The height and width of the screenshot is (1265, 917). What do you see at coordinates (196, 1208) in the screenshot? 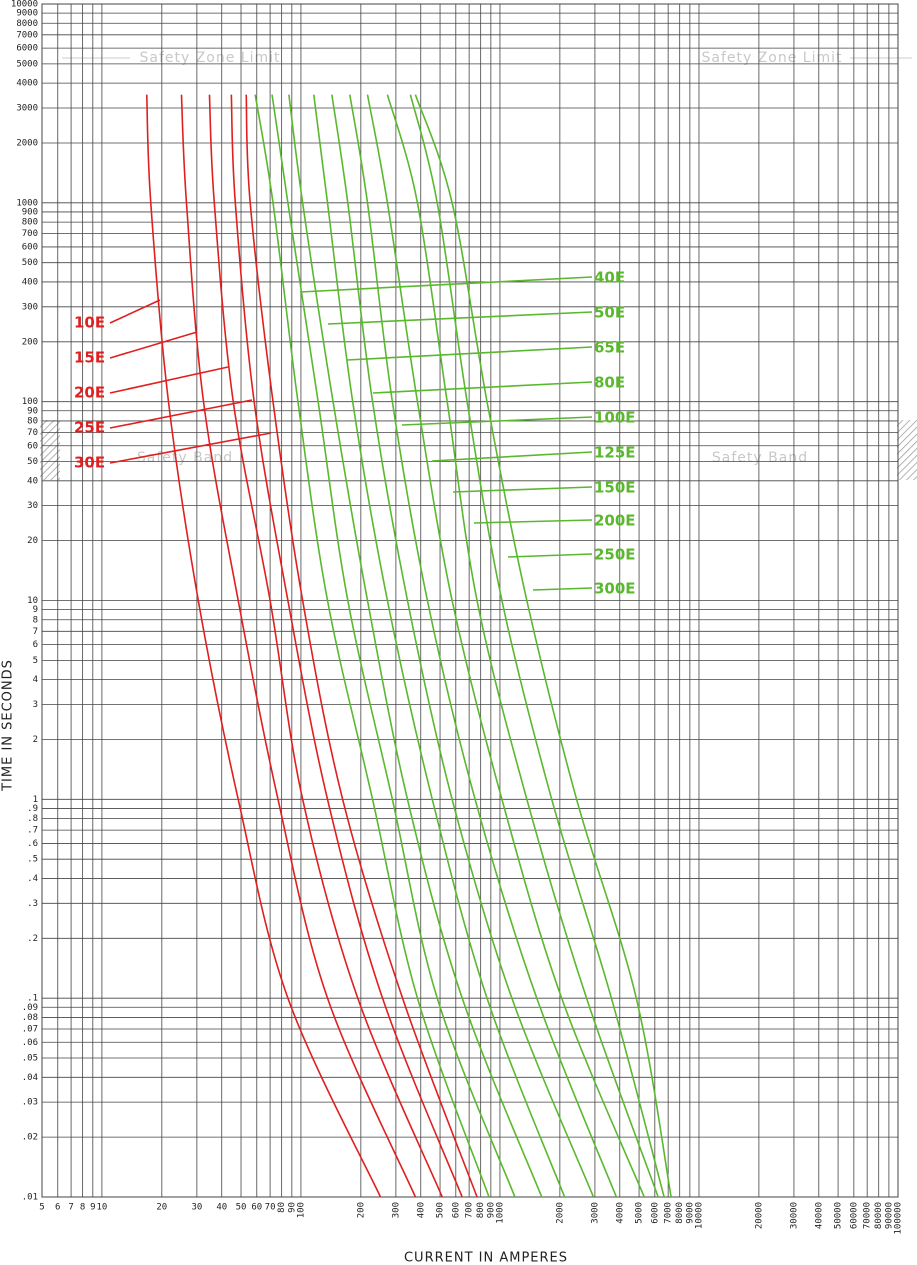
I see `x-tick-label: 30` at bounding box center [196, 1208].